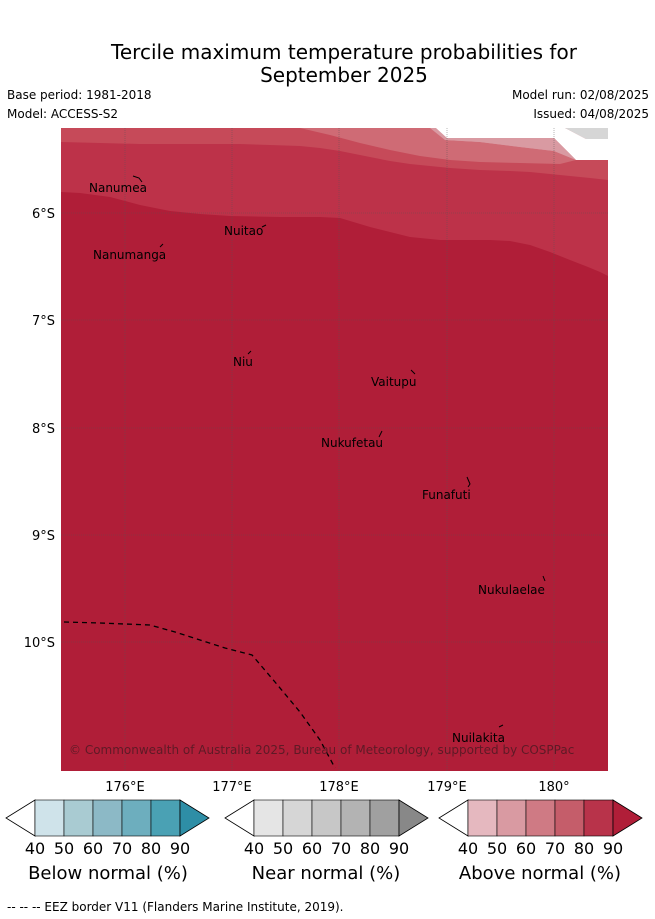 Image resolution: width=655 pixels, height=919 pixels. I want to click on no-data-region, so click(522, 144).